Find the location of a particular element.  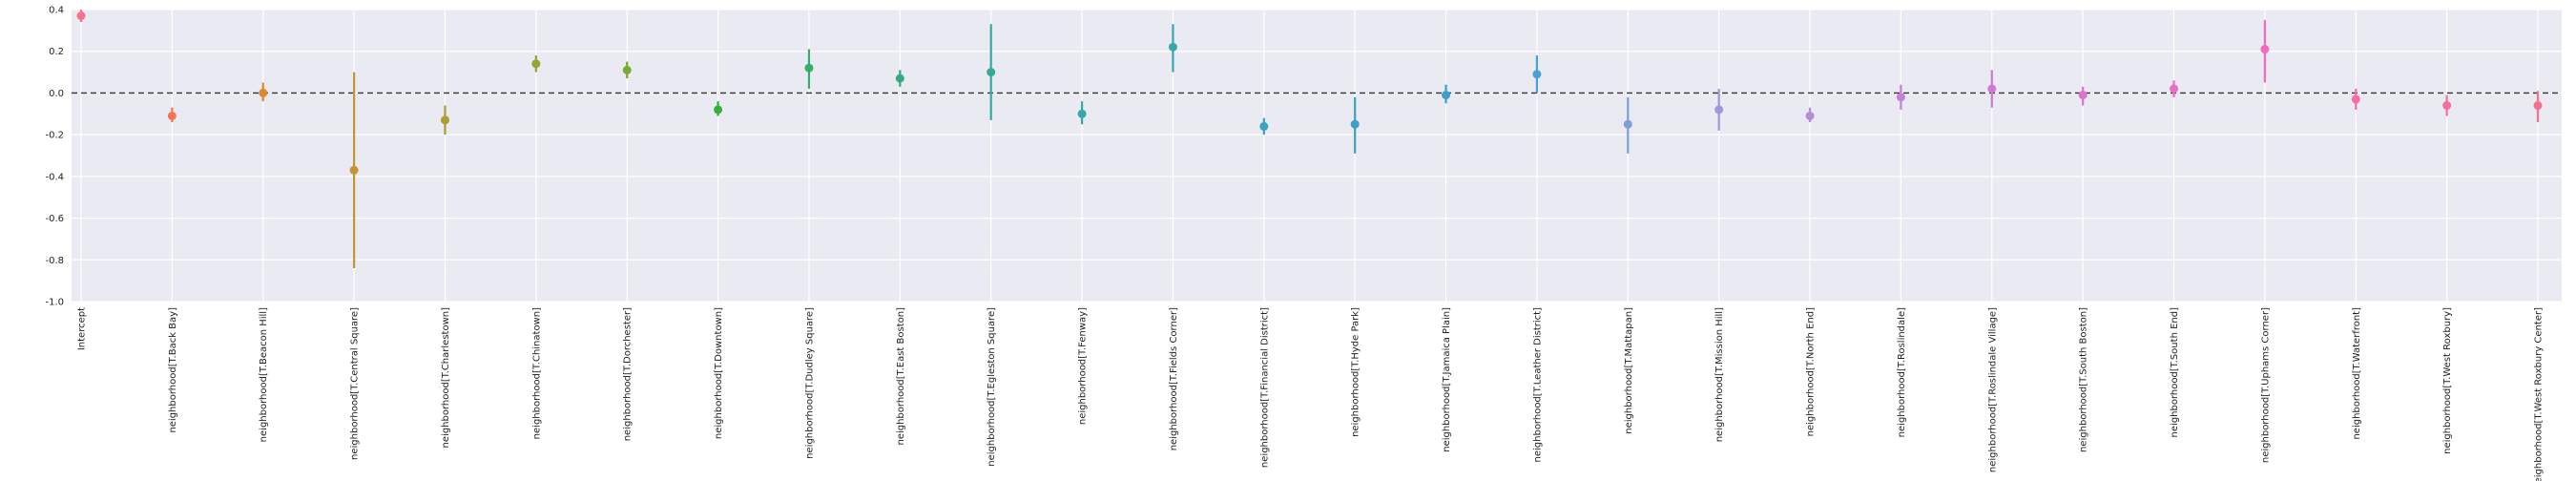

y-tick-label: 0.4 is located at coordinates (56, 11).